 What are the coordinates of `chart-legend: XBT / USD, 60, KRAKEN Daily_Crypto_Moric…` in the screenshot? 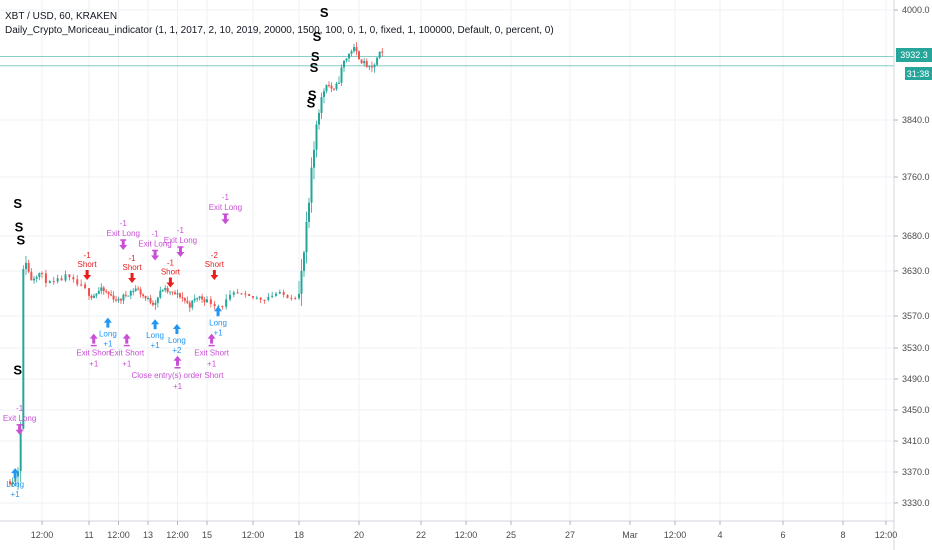 It's located at (279, 24).